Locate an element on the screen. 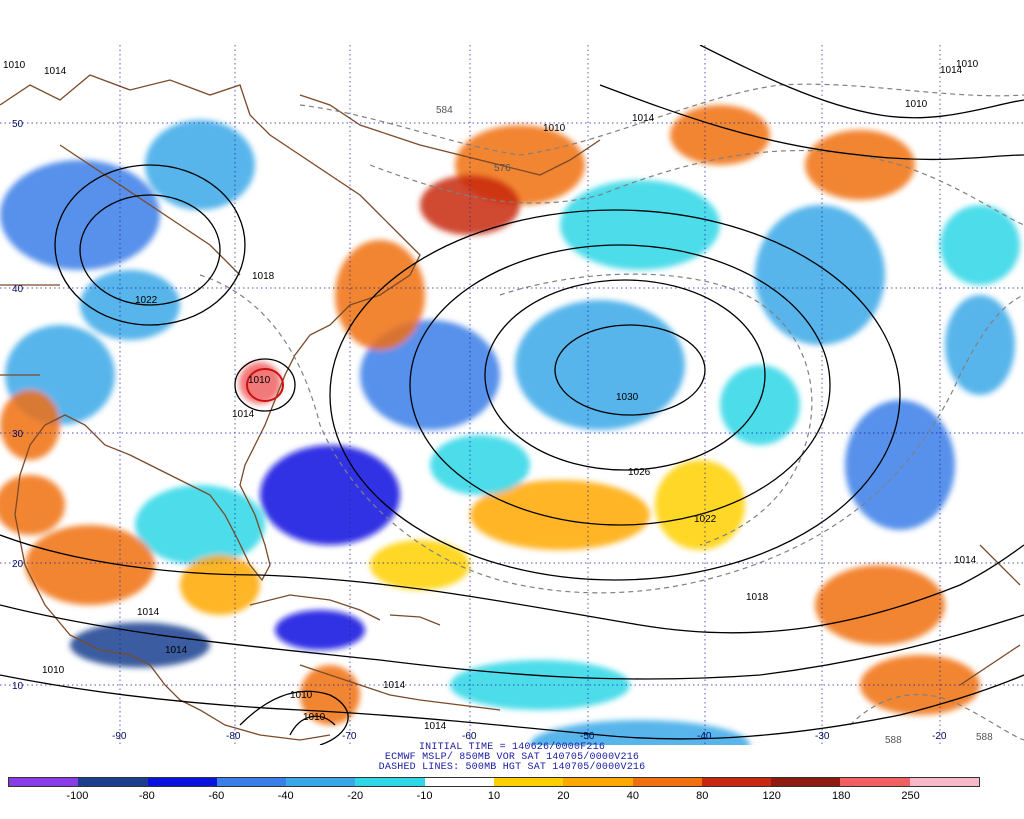 The width and height of the screenshot is (1024, 819). colorbar-tick-label: 250 is located at coordinates (910, 796).